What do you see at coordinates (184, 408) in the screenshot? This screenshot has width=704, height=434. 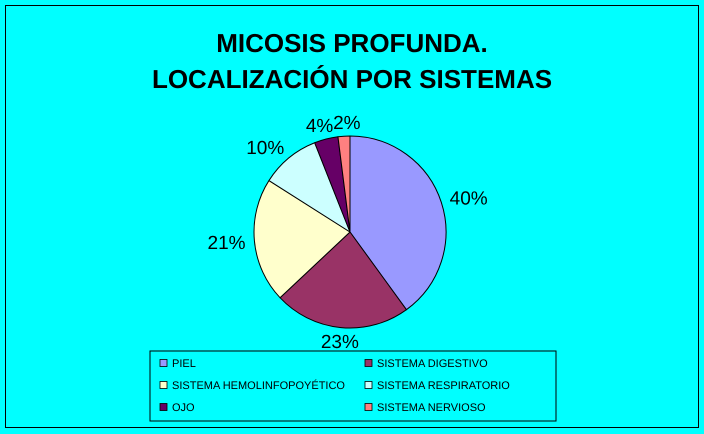 I see `legend-label: OJO` at bounding box center [184, 408].